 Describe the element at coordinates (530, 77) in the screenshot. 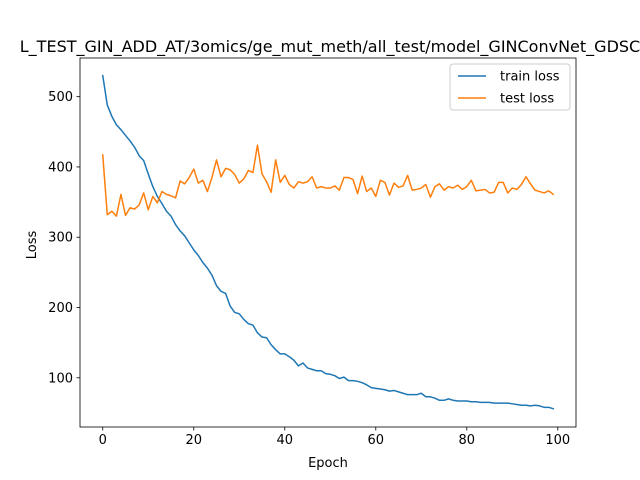

I see `legend-label-train-loss: train loss` at that location.